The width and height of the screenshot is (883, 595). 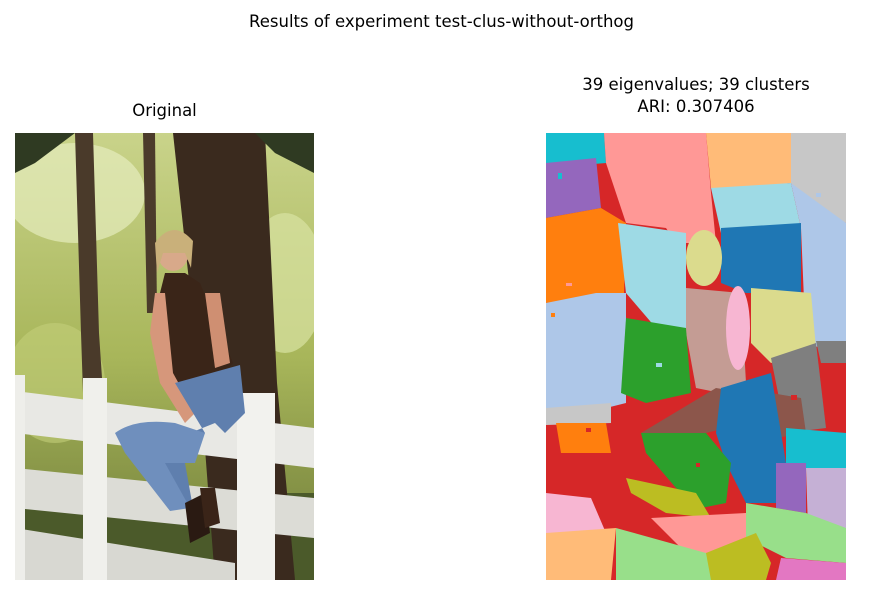 I want to click on hair, so click(x=174, y=251).